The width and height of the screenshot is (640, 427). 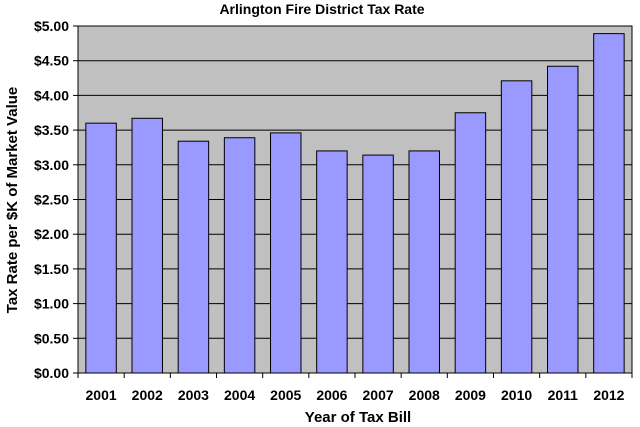 I want to click on bar-2009, so click(x=470, y=243).